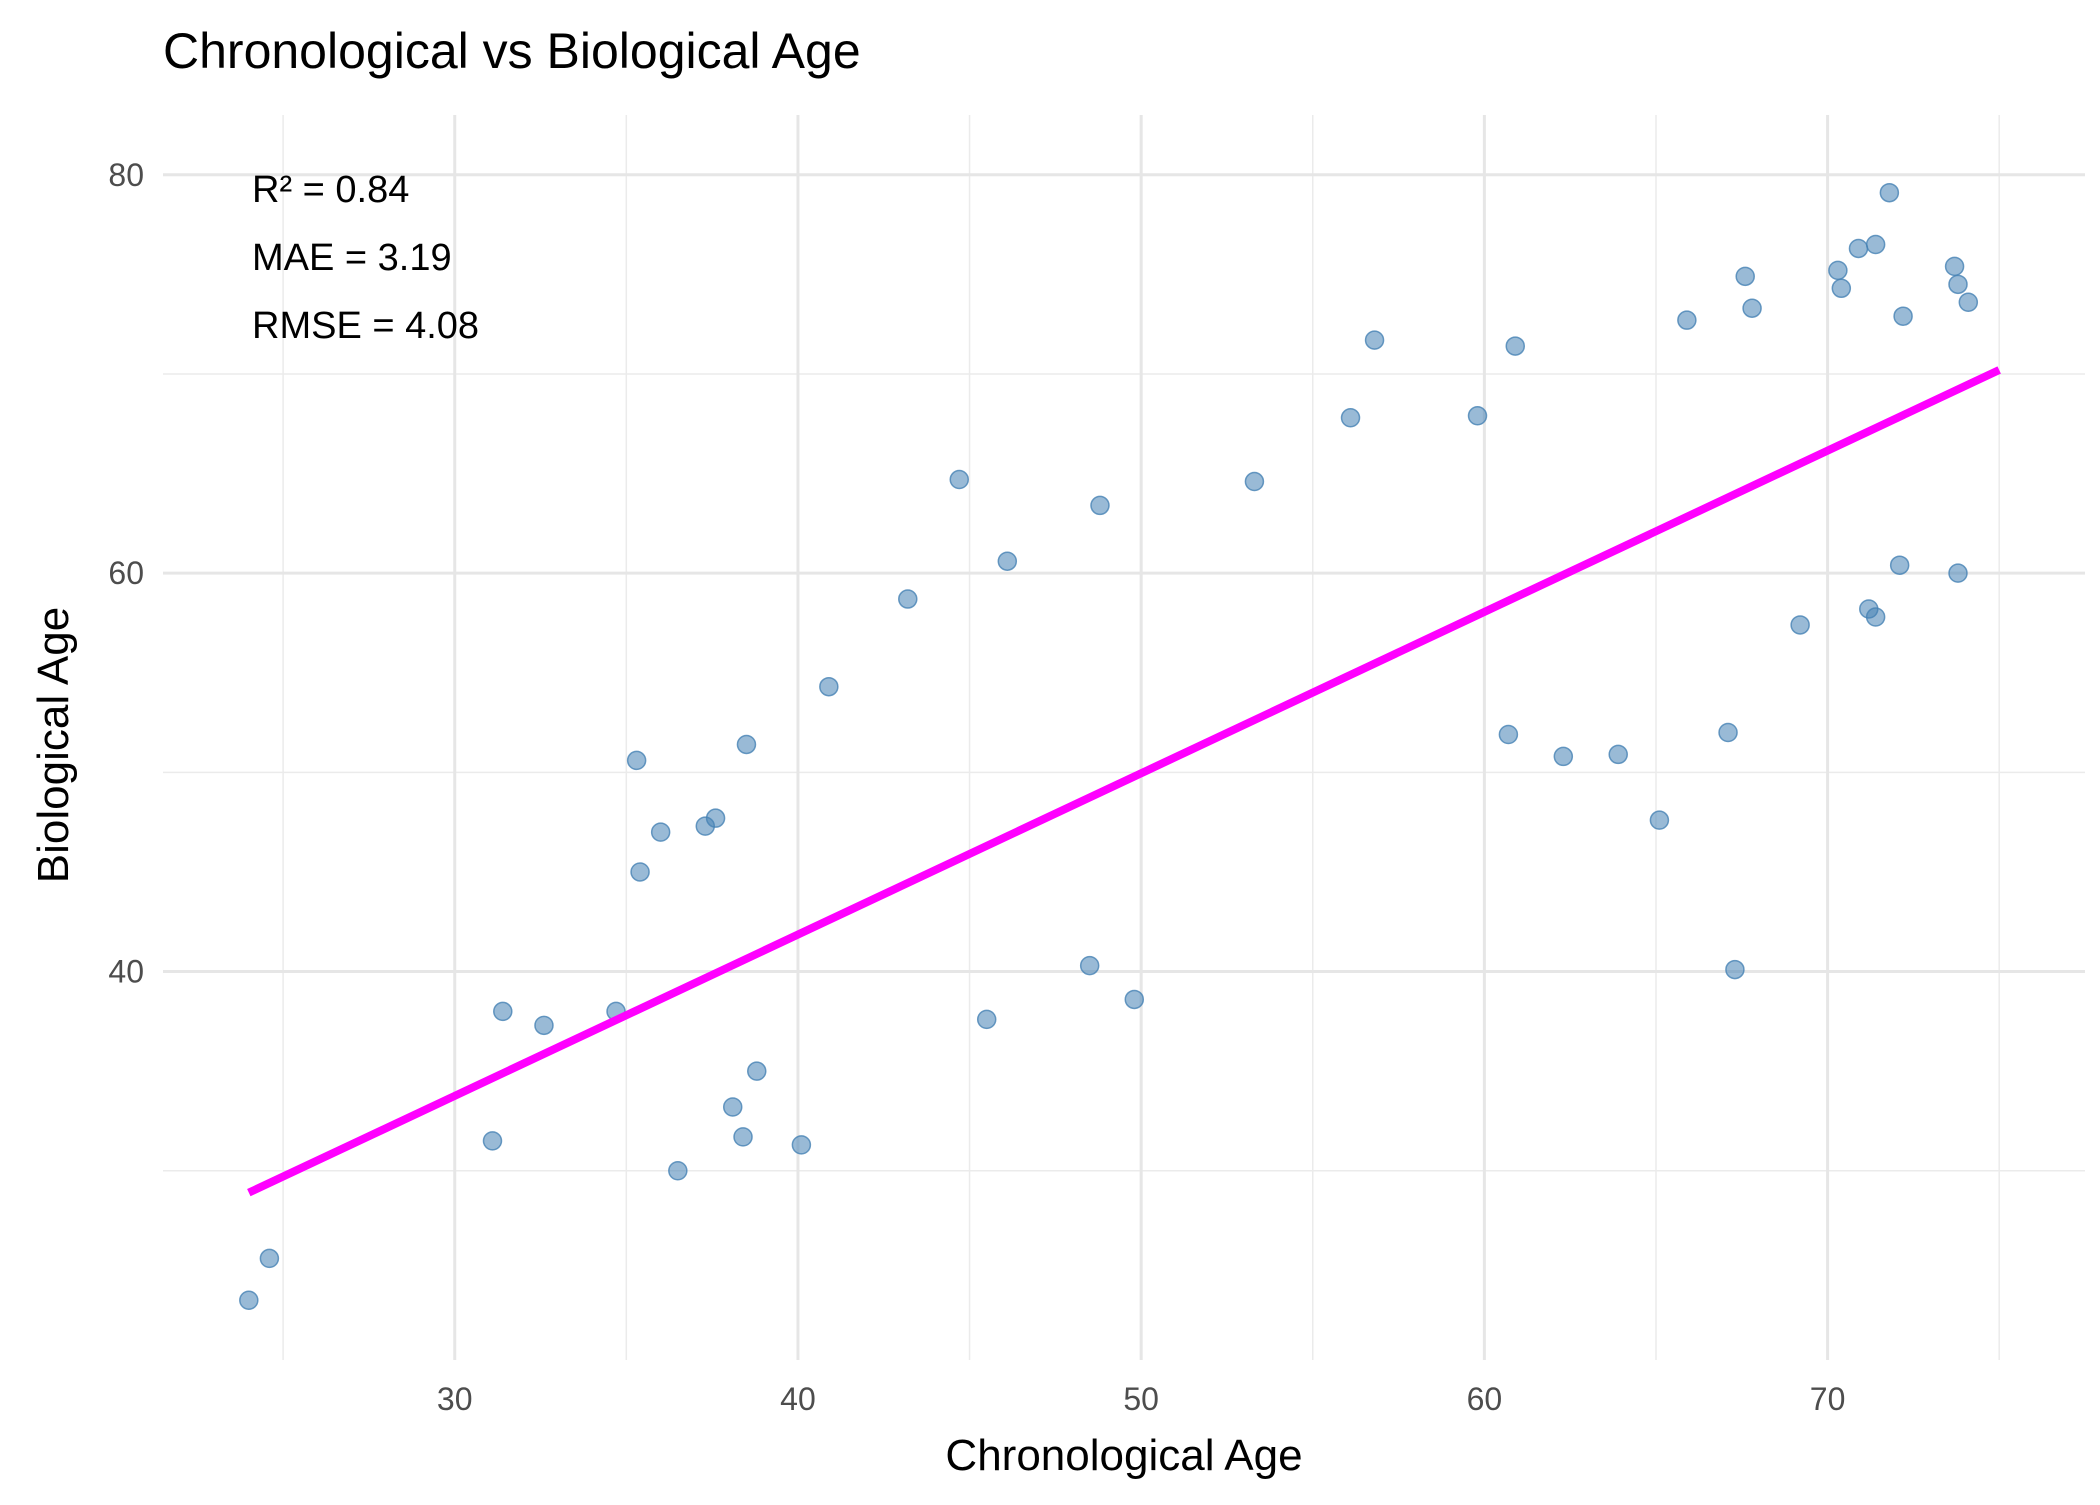 This screenshot has height=1505, width=2100. Describe the element at coordinates (126, 972) in the screenshot. I see `y-tick-label: 40` at that location.